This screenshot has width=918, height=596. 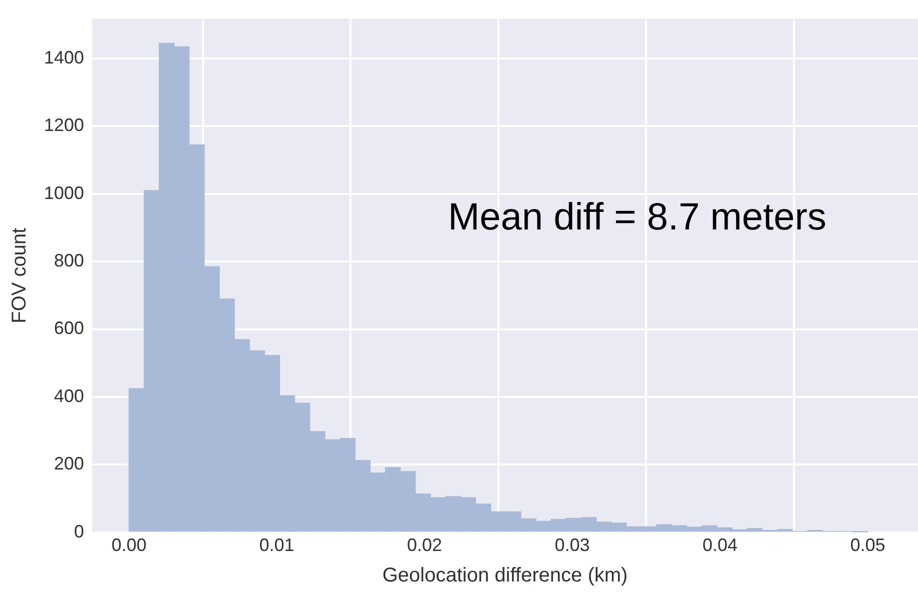 I want to click on y-tick-label: 200, so click(x=69, y=464).